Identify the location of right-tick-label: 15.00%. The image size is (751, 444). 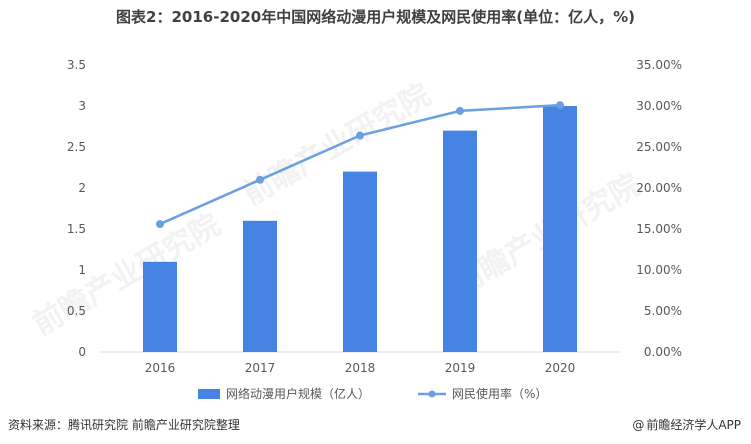
(659, 229).